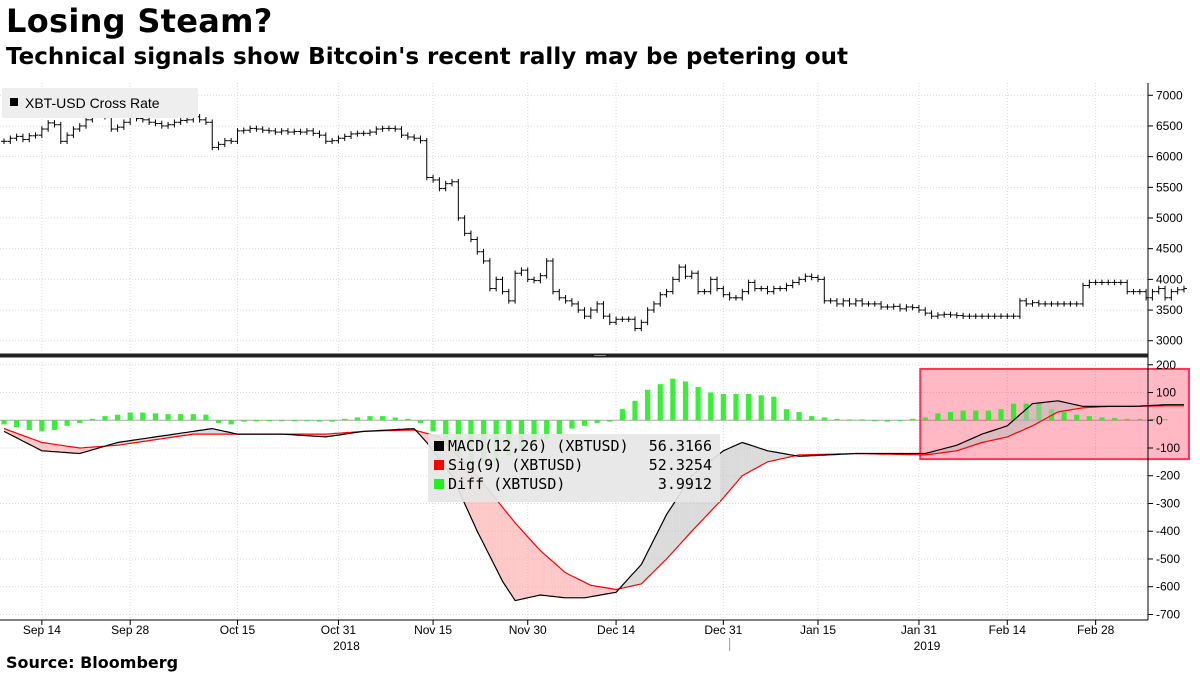  Describe the element at coordinates (130, 630) in the screenshot. I see `x-axis-tick-label: Sep 28` at that location.